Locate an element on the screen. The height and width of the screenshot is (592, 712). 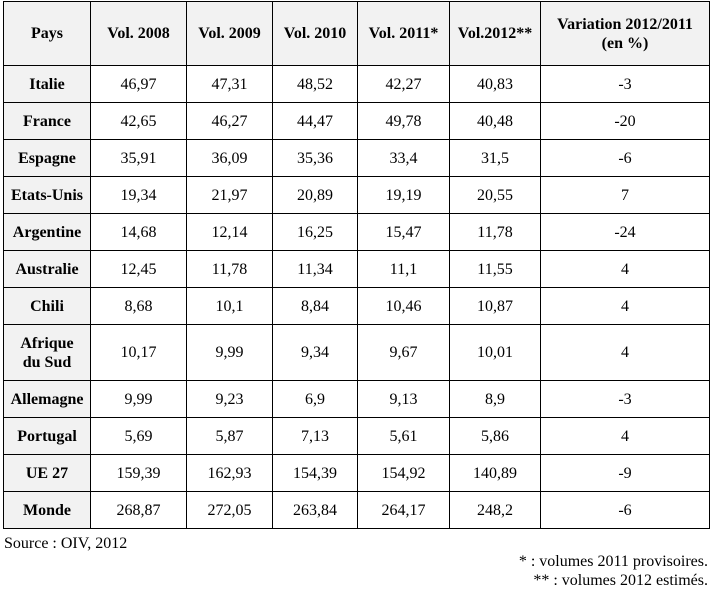
value-cell: 8,68 is located at coordinates (138, 306).